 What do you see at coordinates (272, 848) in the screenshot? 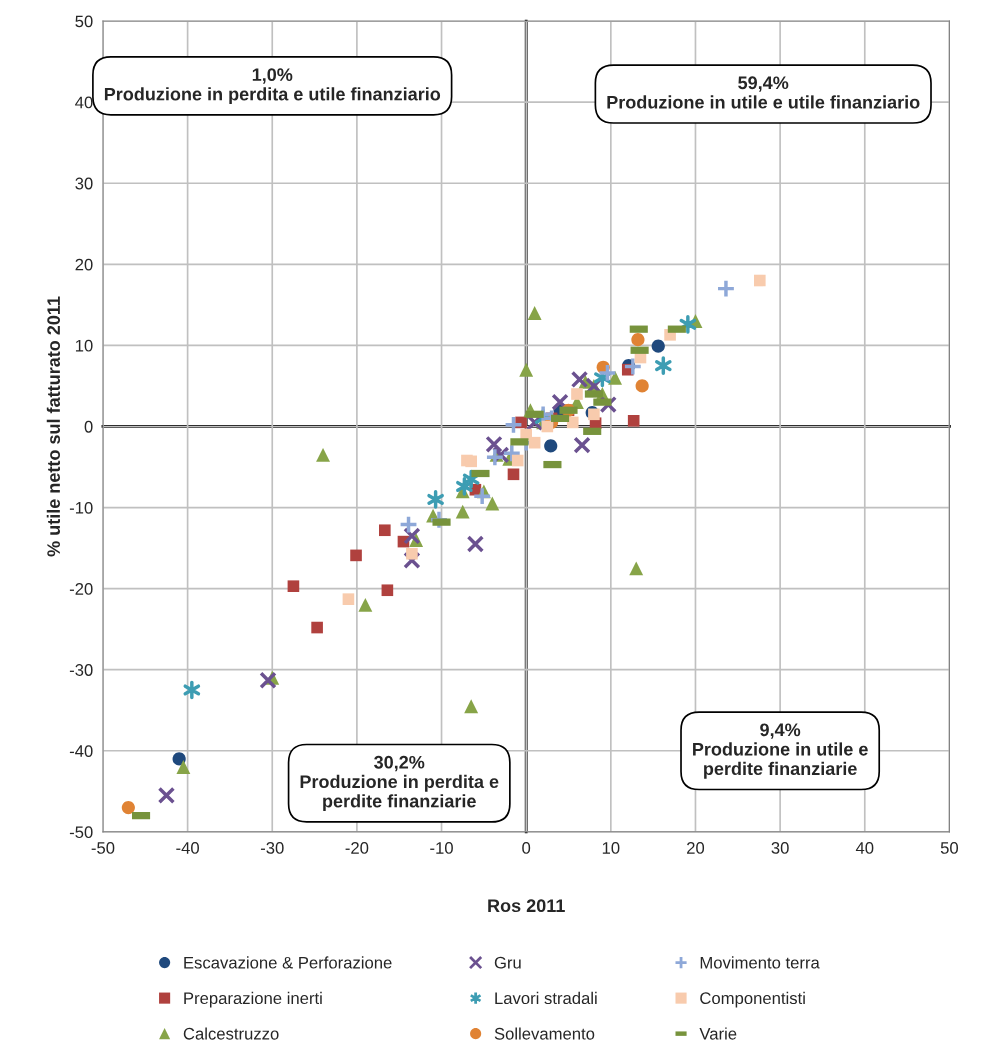
I see `x-tick-label: -30` at bounding box center [272, 848].